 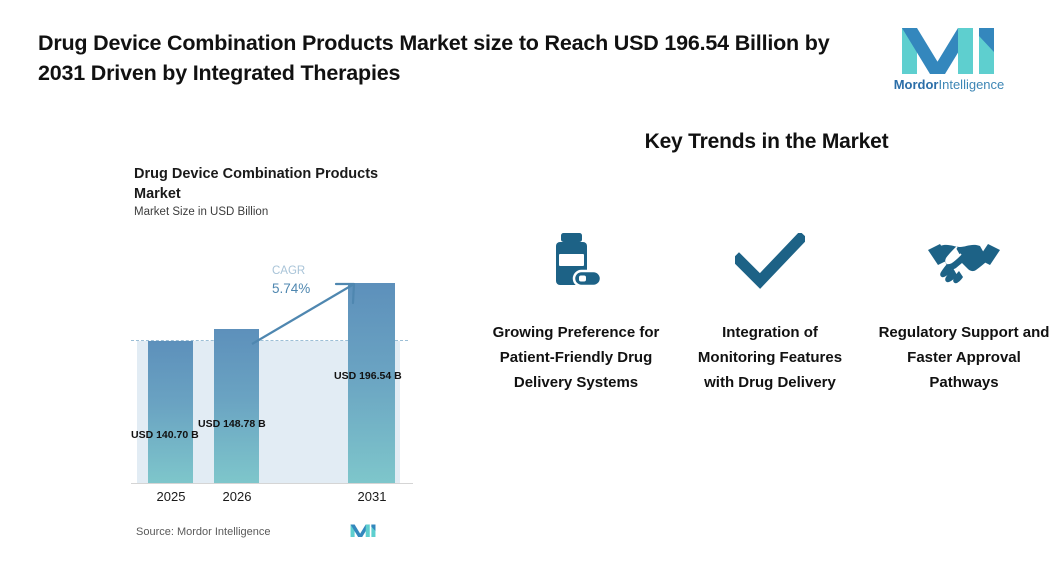 I want to click on chart-source: Source: Mordor Intelligence, so click(x=203, y=532).